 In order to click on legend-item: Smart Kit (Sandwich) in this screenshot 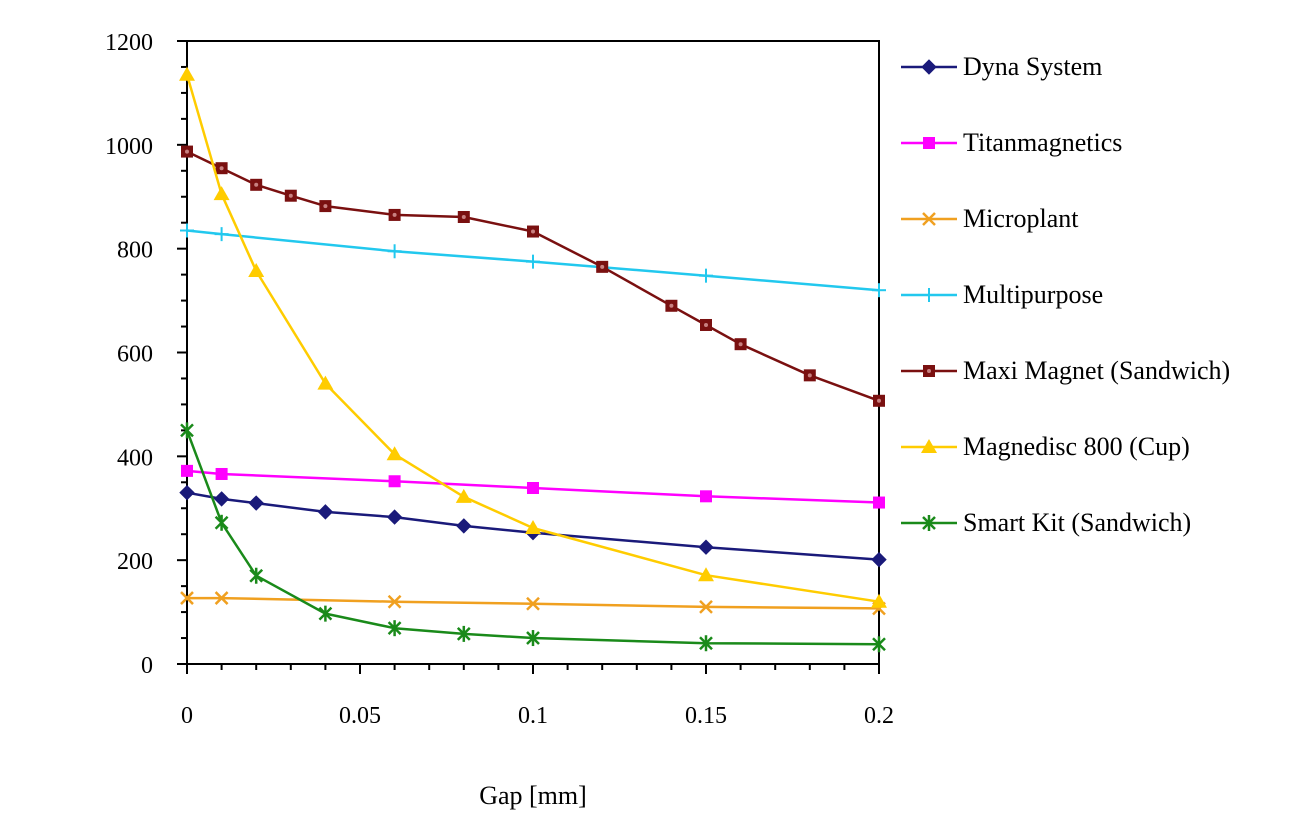, I will do `click(1046, 522)`.